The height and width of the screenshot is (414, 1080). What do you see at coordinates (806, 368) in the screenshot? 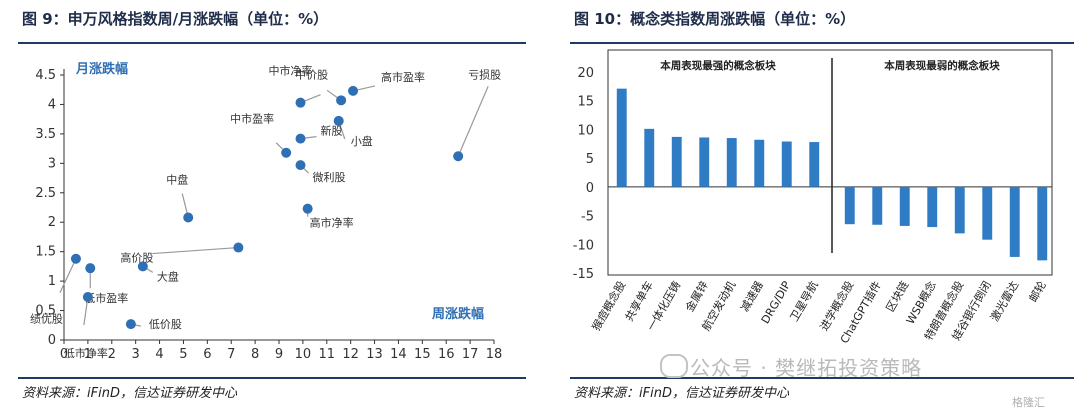
I see `watermark-text: 公众号 · 樊继拓投资策略` at bounding box center [806, 368].